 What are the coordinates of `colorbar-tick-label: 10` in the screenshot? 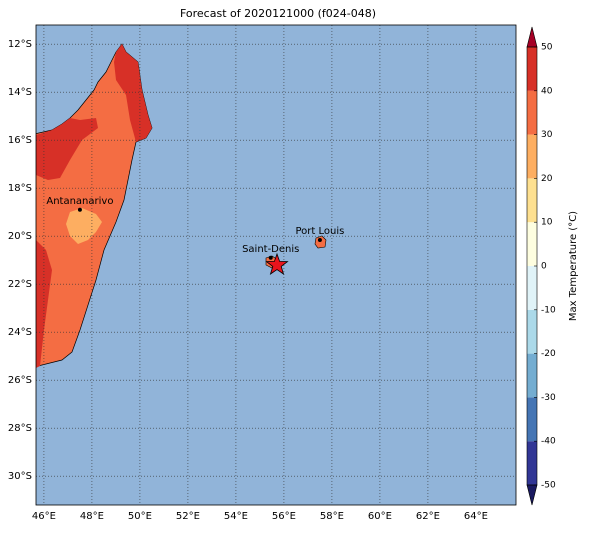 It's located at (547, 223).